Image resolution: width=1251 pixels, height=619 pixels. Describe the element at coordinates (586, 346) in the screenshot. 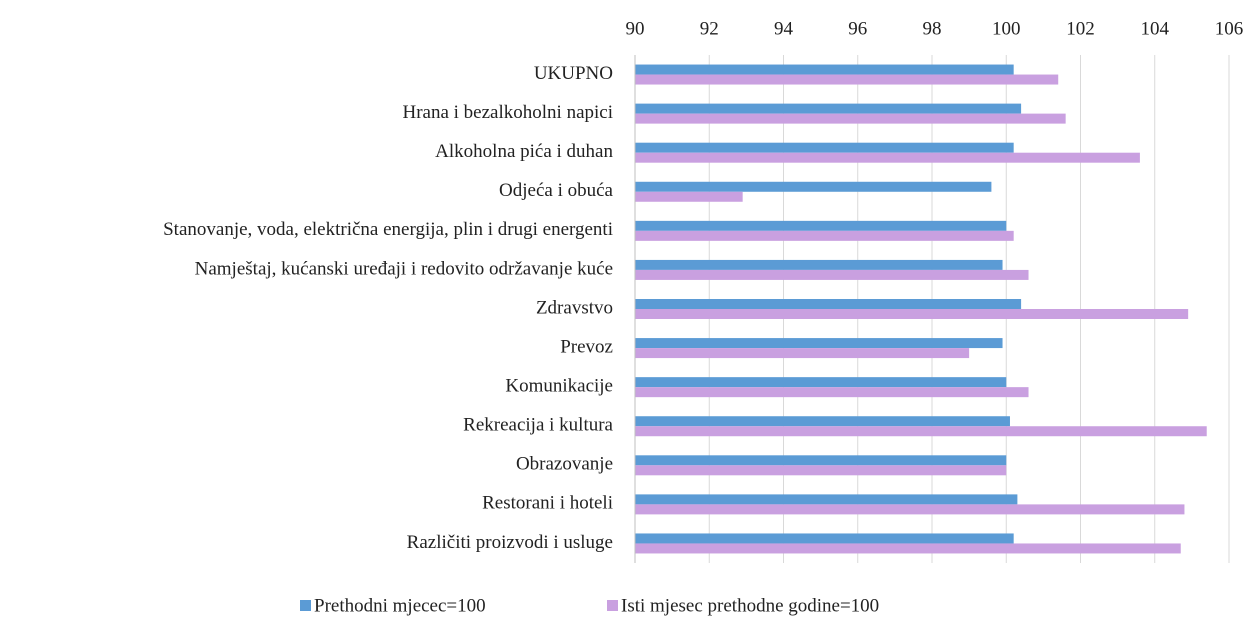

I see `y-tick-label: Prevoz` at that location.